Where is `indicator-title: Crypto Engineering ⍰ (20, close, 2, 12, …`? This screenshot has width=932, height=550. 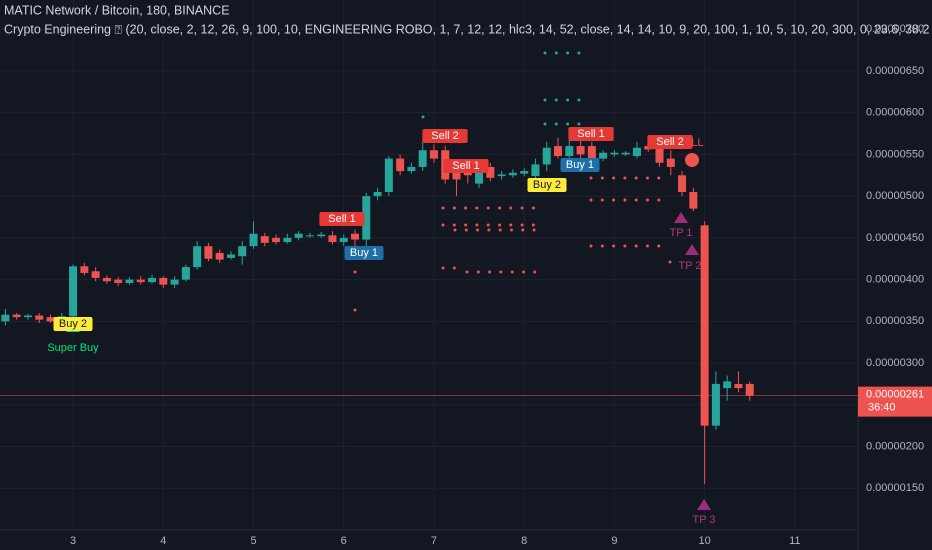
indicator-title: Crypto Engineering ⍰ (20, close, 2, 12, … is located at coordinates (466, 29).